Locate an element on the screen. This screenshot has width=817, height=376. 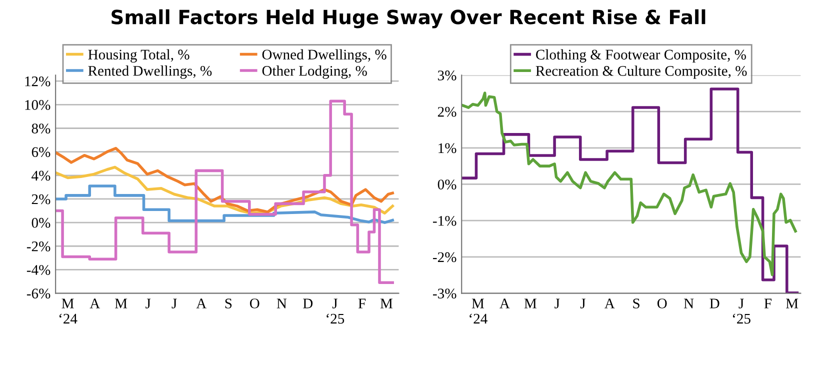
y-tick-label: -6% is located at coordinates (38, 293).